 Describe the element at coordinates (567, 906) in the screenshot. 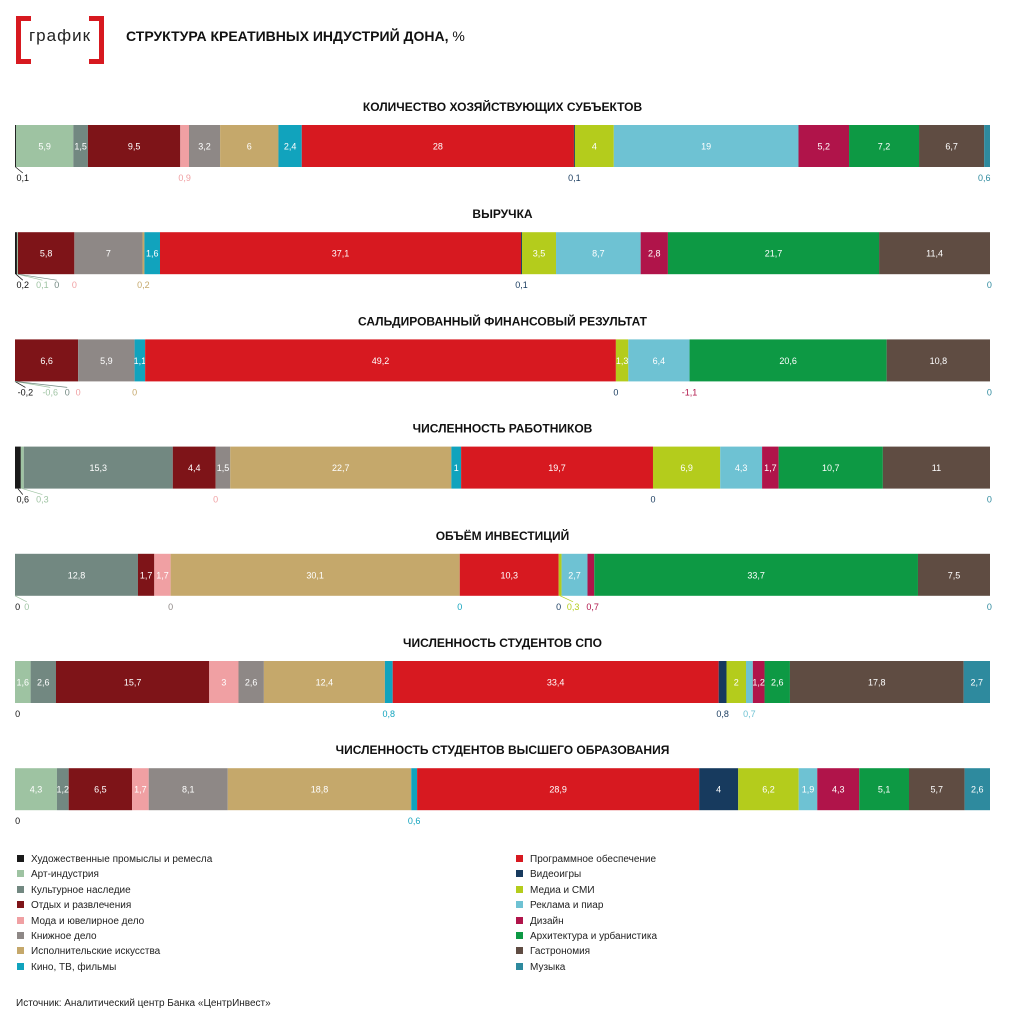

I see `legend-label: Реклама и пиар` at that location.